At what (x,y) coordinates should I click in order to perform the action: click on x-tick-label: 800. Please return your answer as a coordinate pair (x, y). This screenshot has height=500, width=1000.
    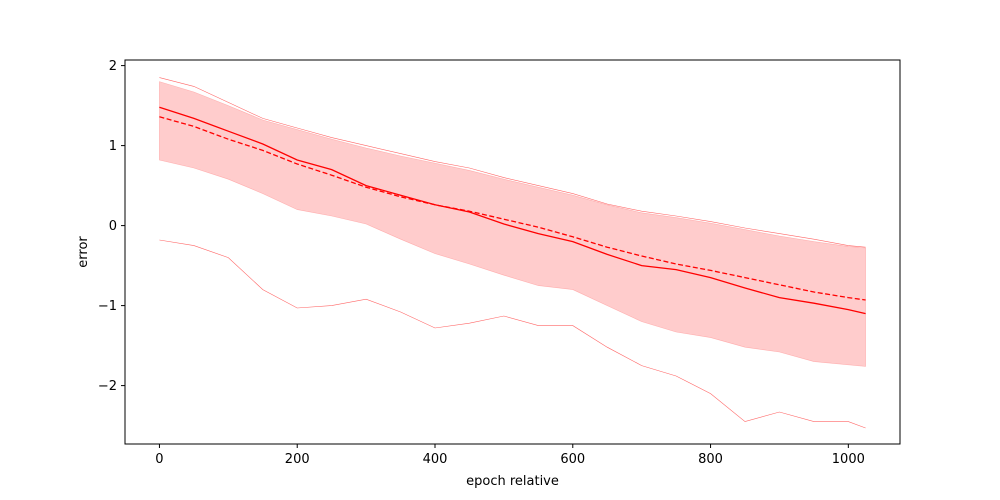
    Looking at the image, I should click on (710, 459).